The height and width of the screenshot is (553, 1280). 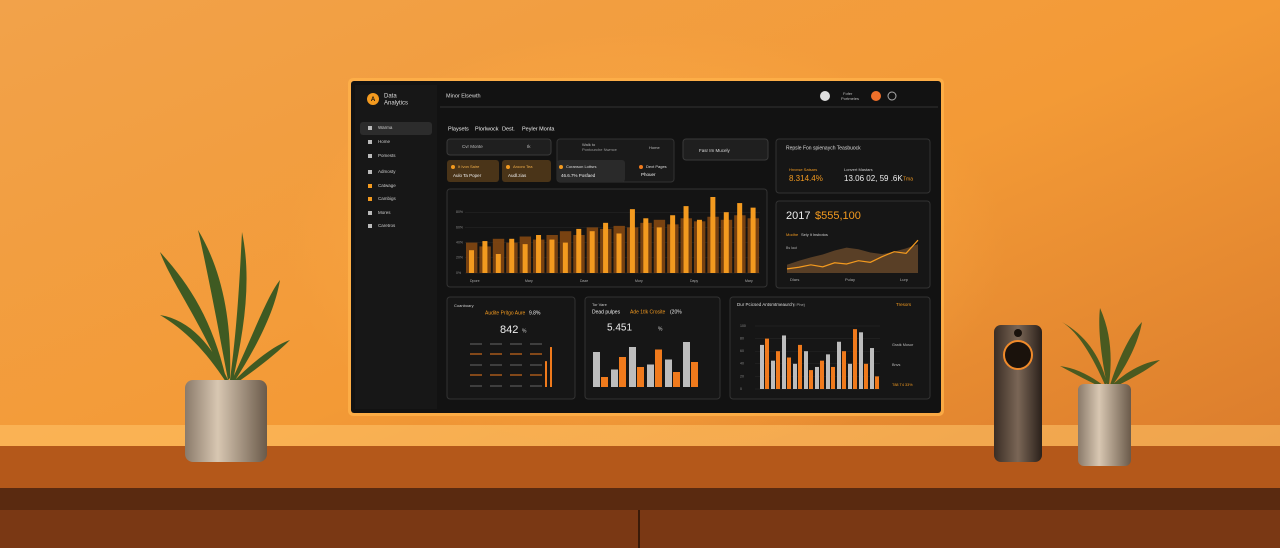 I want to click on big-unit: %, so click(x=660, y=329).